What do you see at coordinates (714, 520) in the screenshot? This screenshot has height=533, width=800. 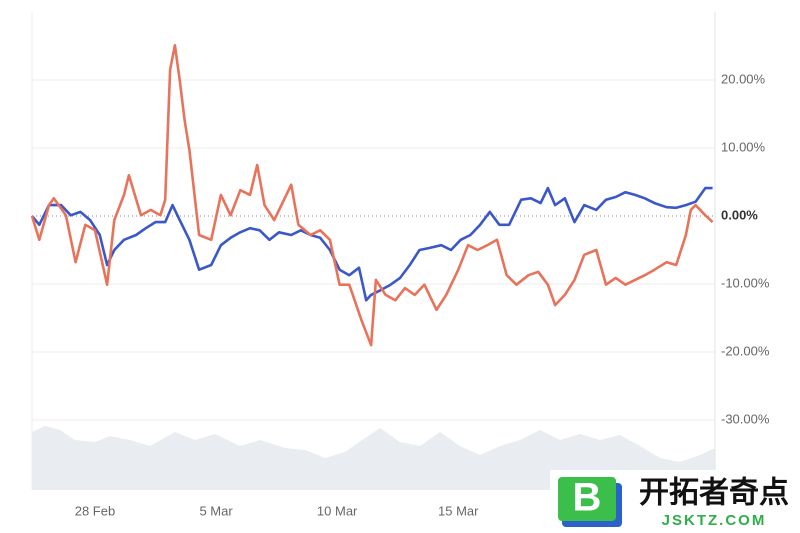 I see `watermark-url: JSKTZ.COM` at bounding box center [714, 520].